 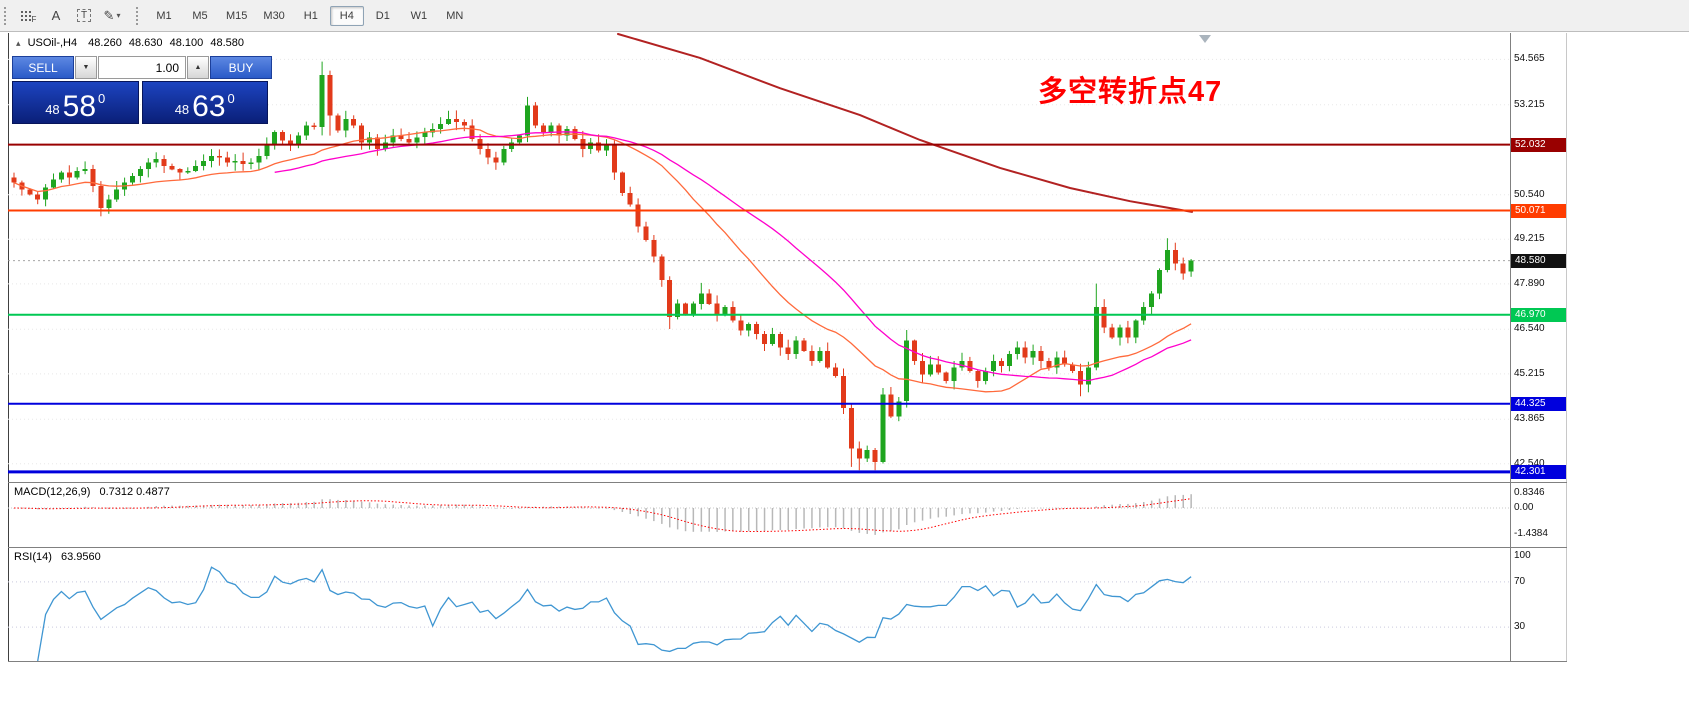 I want to click on price-axis-label: 47.890, so click(x=1529, y=283).